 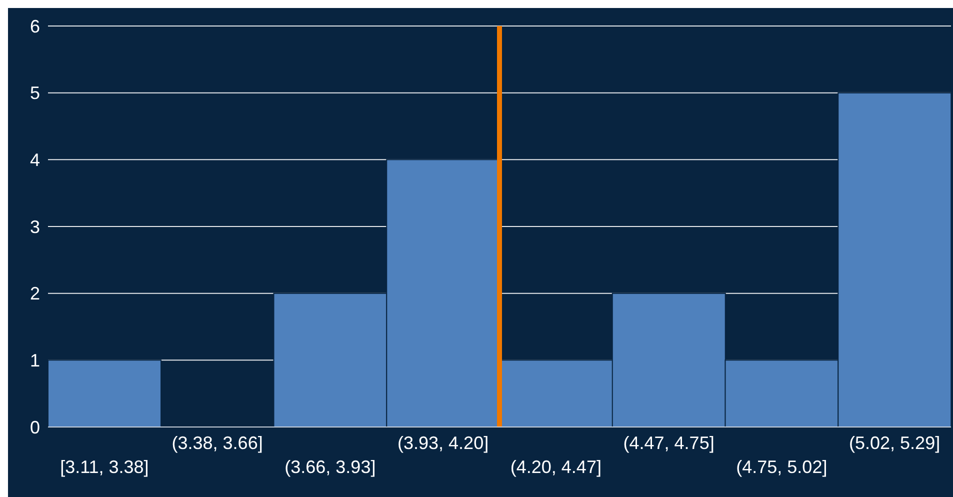 What do you see at coordinates (35, 26) in the screenshot?
I see `y-tick-label: 6` at bounding box center [35, 26].